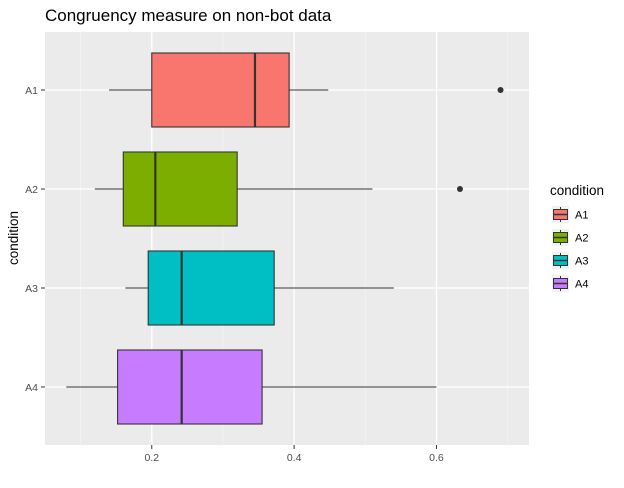  What do you see at coordinates (31, 388) in the screenshot?
I see `y-tick-label: A4` at bounding box center [31, 388].